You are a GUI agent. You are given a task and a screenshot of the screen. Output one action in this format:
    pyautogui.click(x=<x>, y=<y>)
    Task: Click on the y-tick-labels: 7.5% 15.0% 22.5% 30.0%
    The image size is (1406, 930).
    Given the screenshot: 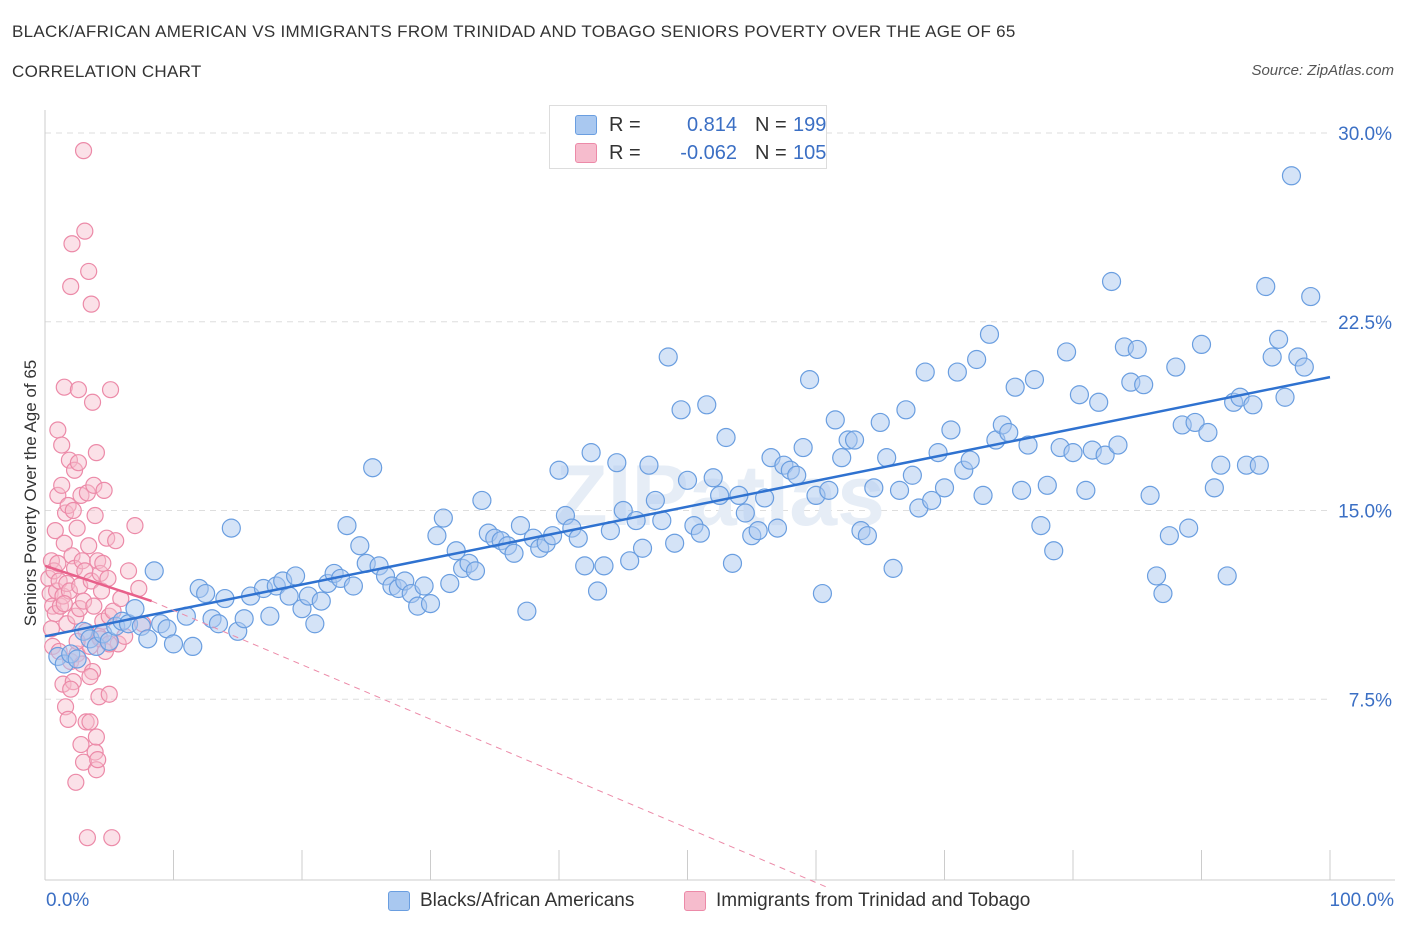 What is the action you would take?
    pyautogui.click(x=1365, y=417)
    